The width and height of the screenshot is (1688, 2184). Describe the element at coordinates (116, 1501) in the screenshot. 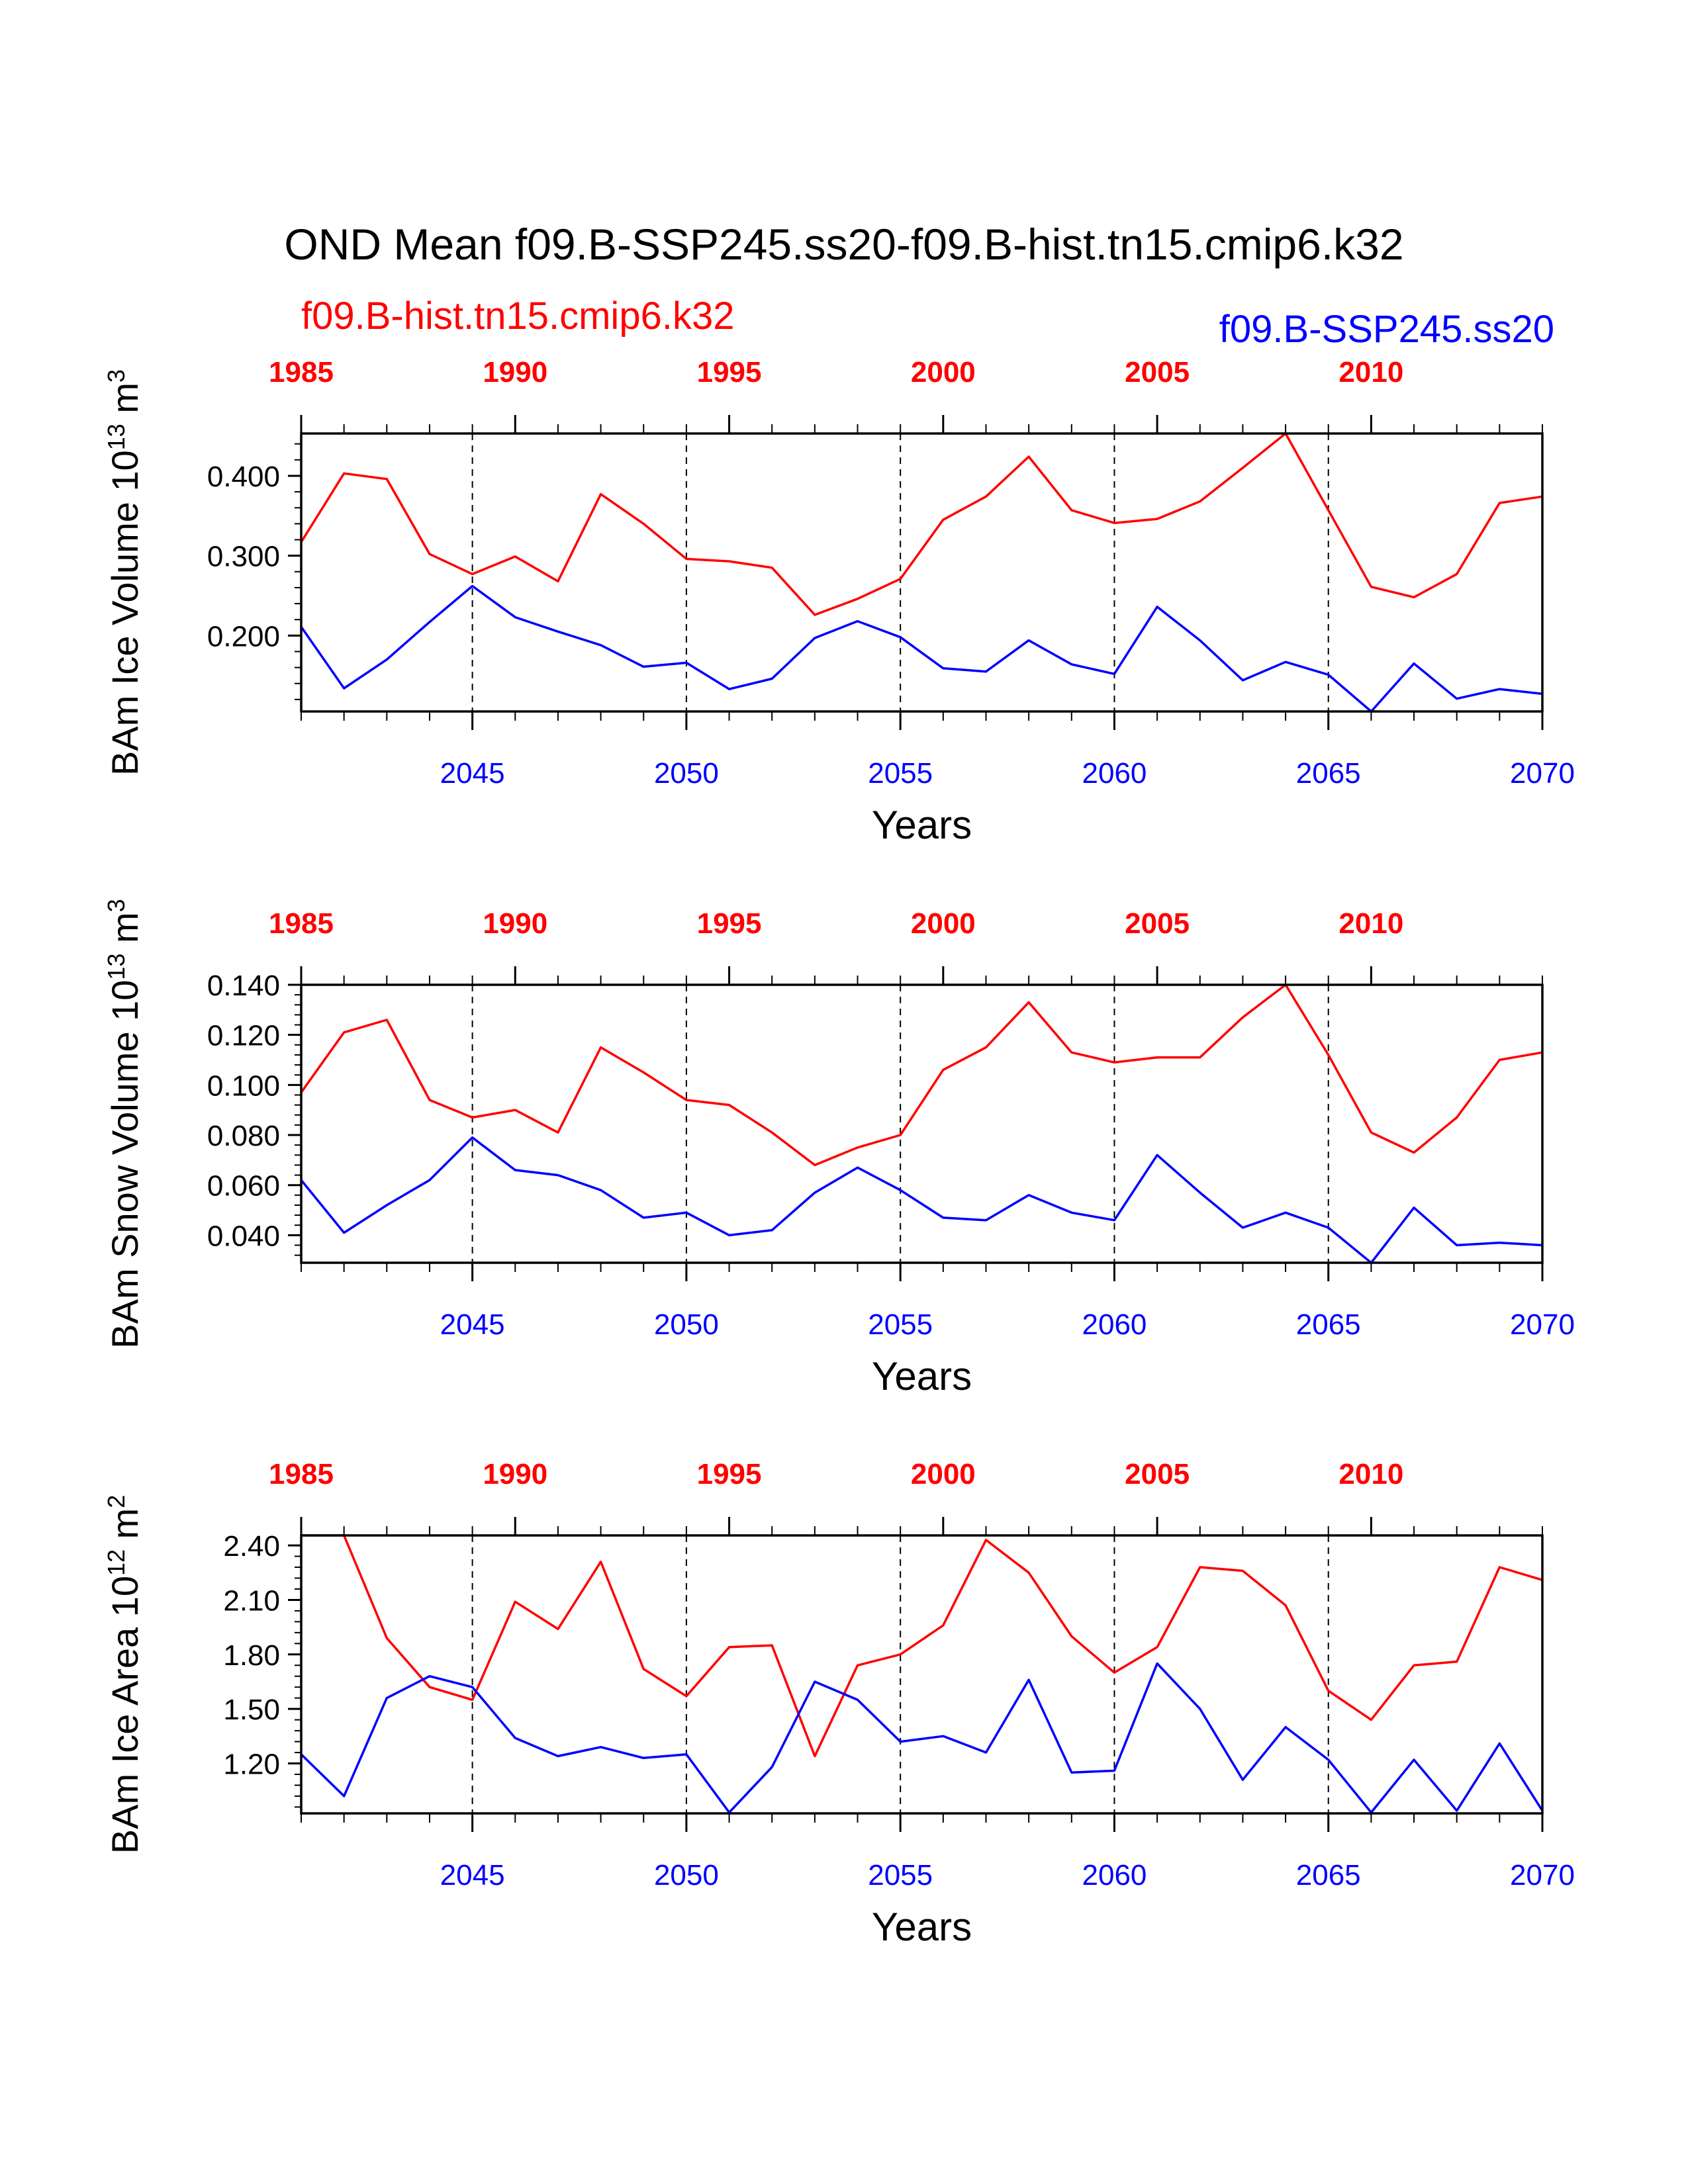

I see `y-axis-title-superscript: 2` at that location.